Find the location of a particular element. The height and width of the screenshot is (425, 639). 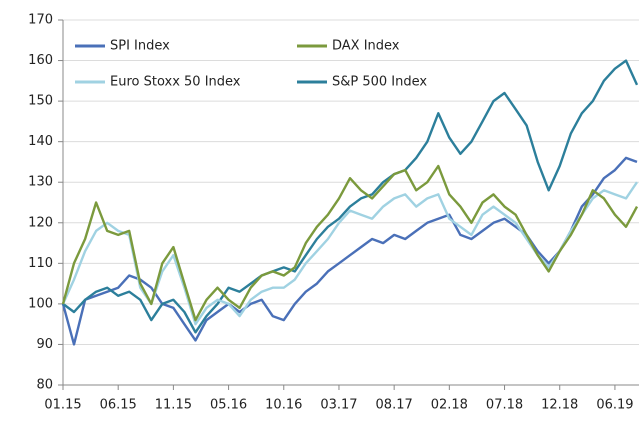

legend-label: DAX Index is located at coordinates (366, 46).